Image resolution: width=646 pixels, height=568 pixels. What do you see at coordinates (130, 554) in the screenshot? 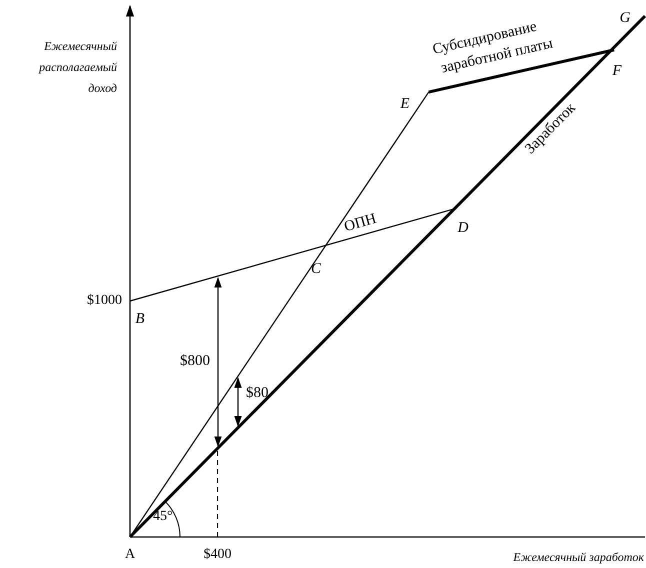
I see `x-tick-label: A` at bounding box center [130, 554].